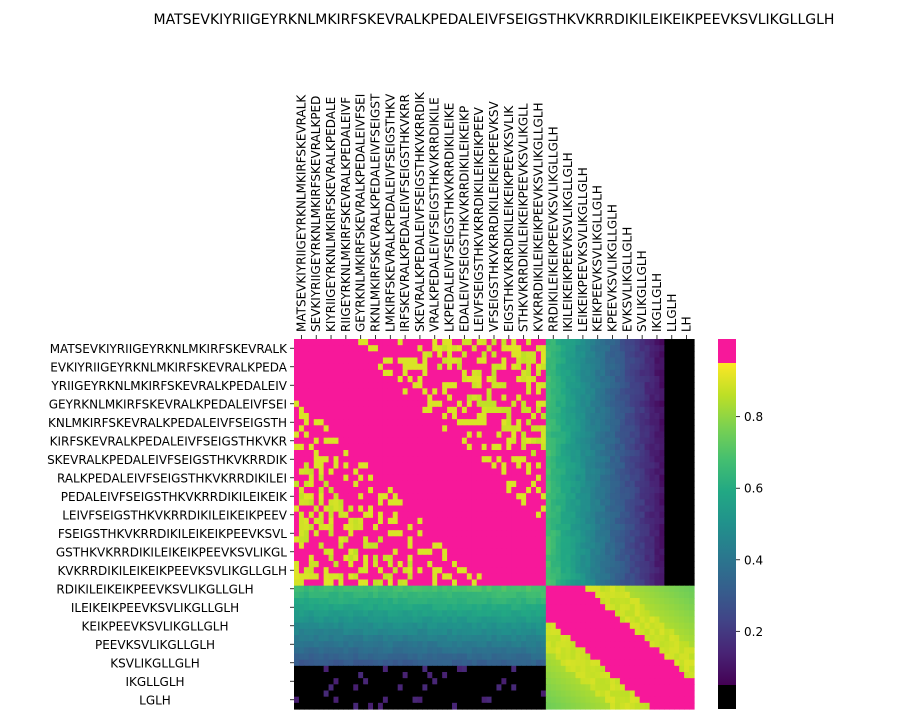 The height and width of the screenshot is (719, 908). Describe the element at coordinates (727, 697) in the screenshot. I see `colorbar-under-extension` at that location.